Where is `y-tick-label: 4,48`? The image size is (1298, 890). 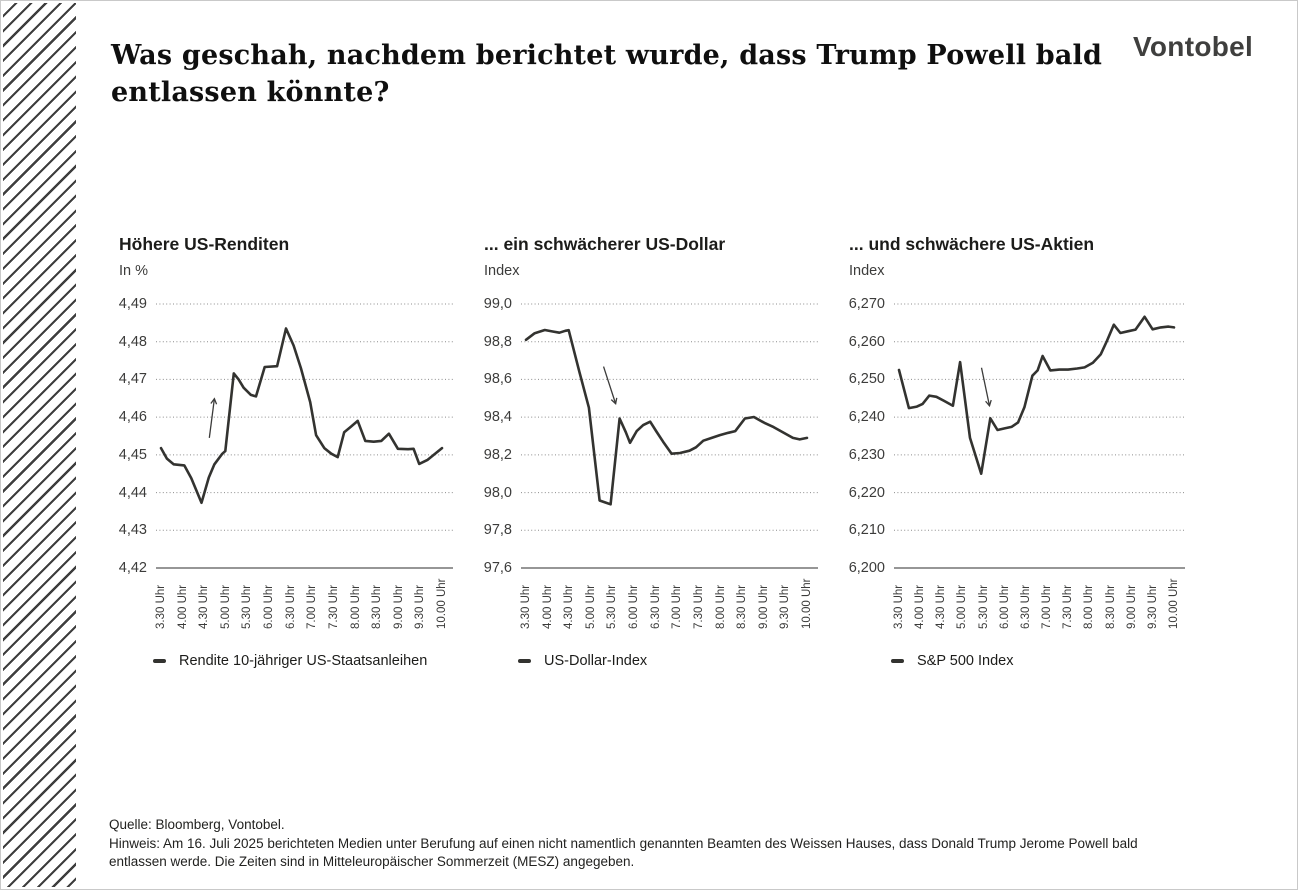 y-tick-label: 4,48 is located at coordinates (132, 341).